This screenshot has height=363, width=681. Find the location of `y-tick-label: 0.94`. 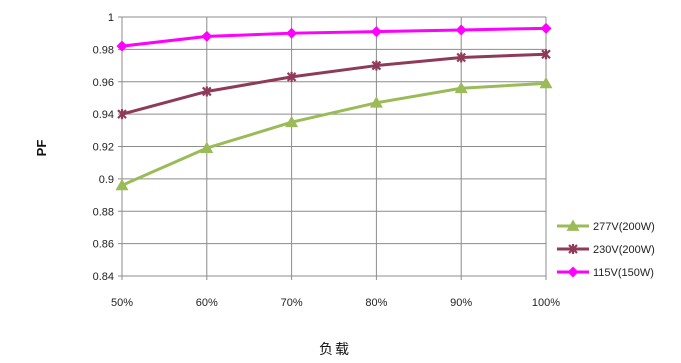

y-tick-label: 0.94 is located at coordinates (103, 115).